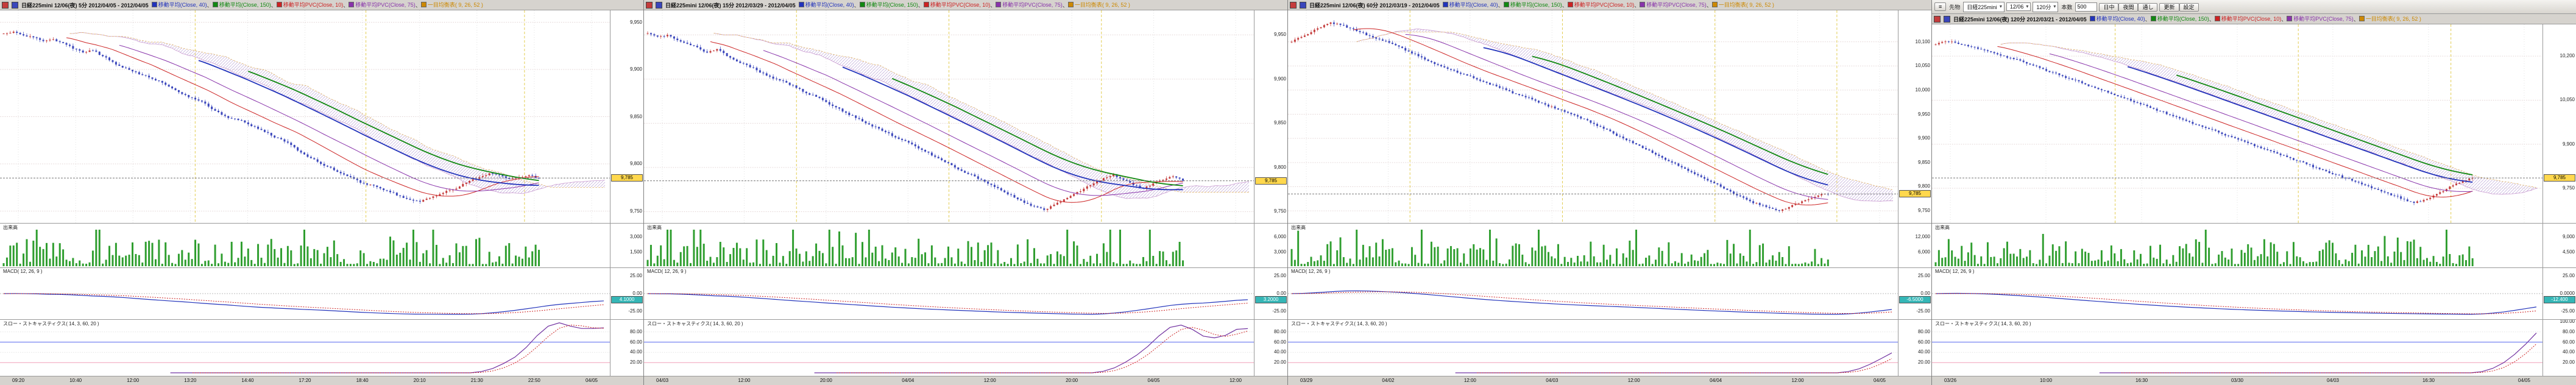  What do you see at coordinates (2054, 7) in the screenshot?
I see `chevron-down-icon: ▾` at bounding box center [2054, 7].